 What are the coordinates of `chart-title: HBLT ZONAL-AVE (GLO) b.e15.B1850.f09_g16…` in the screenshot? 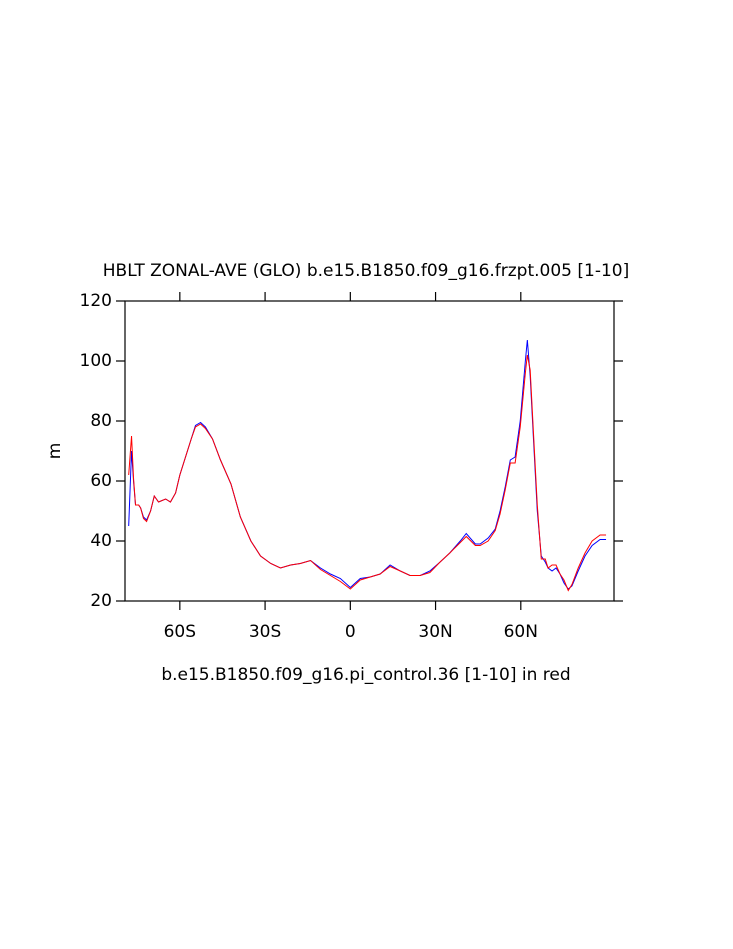 It's located at (366, 271).